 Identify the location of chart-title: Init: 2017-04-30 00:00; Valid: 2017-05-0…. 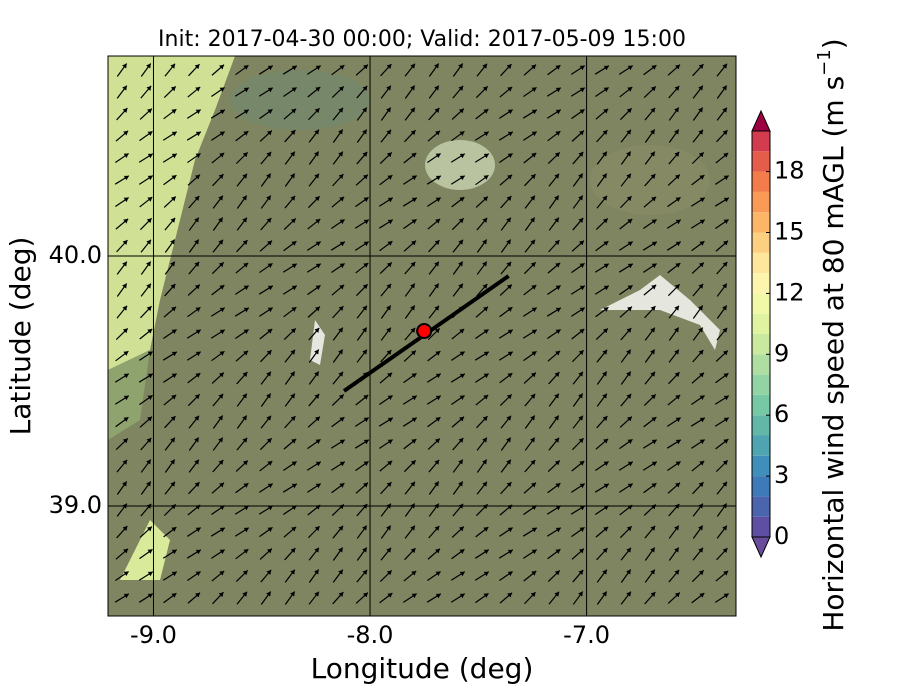
(422, 39).